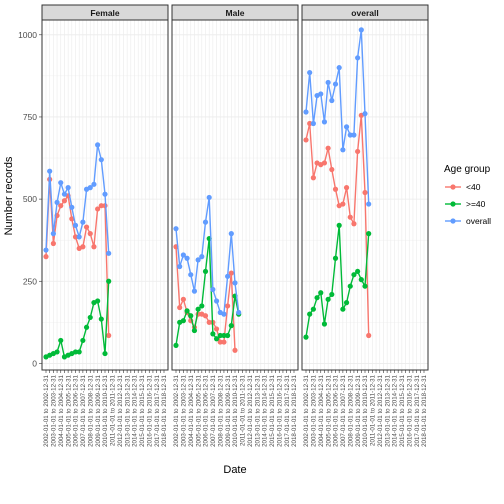  I want to click on x-axis-title: Date, so click(234, 470).